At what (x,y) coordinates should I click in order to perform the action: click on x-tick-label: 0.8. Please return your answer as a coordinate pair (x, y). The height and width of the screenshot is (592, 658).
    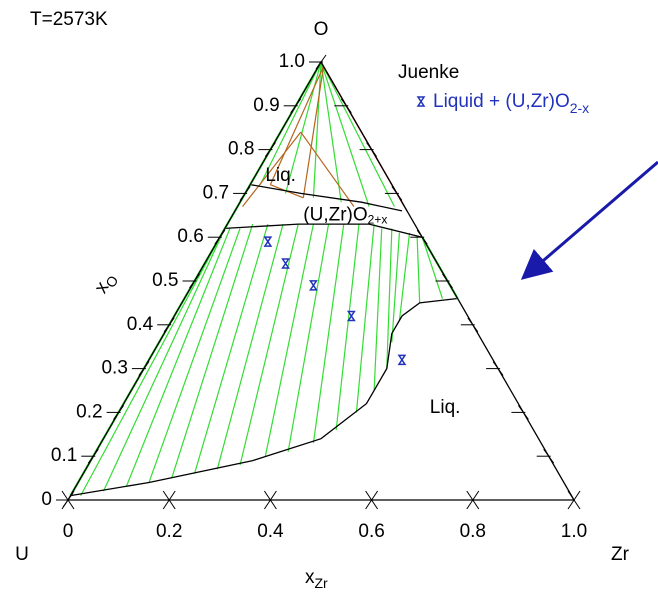
    Looking at the image, I should click on (473, 531).